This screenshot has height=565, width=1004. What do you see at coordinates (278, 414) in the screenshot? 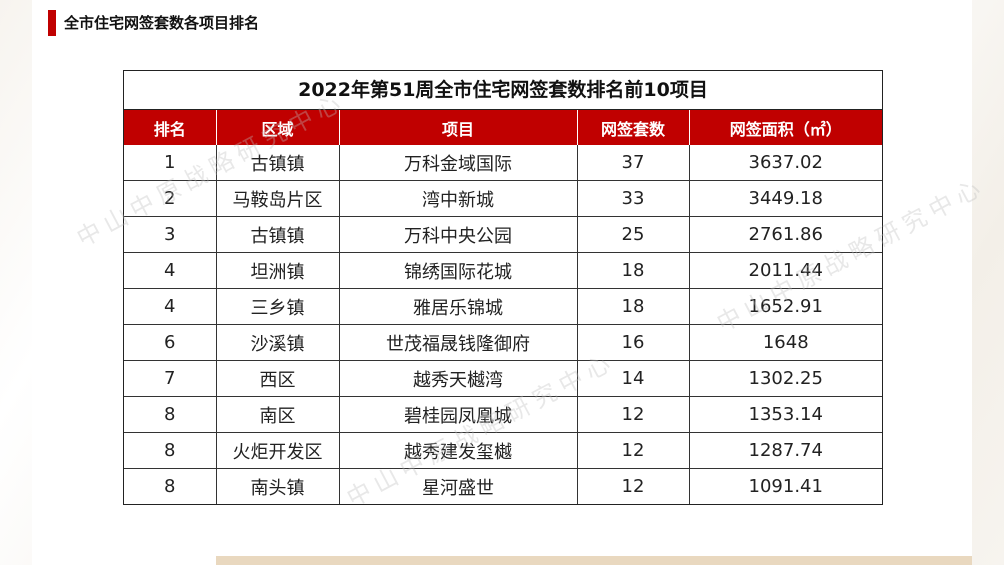
I see `cell-district: 南区` at bounding box center [278, 414].